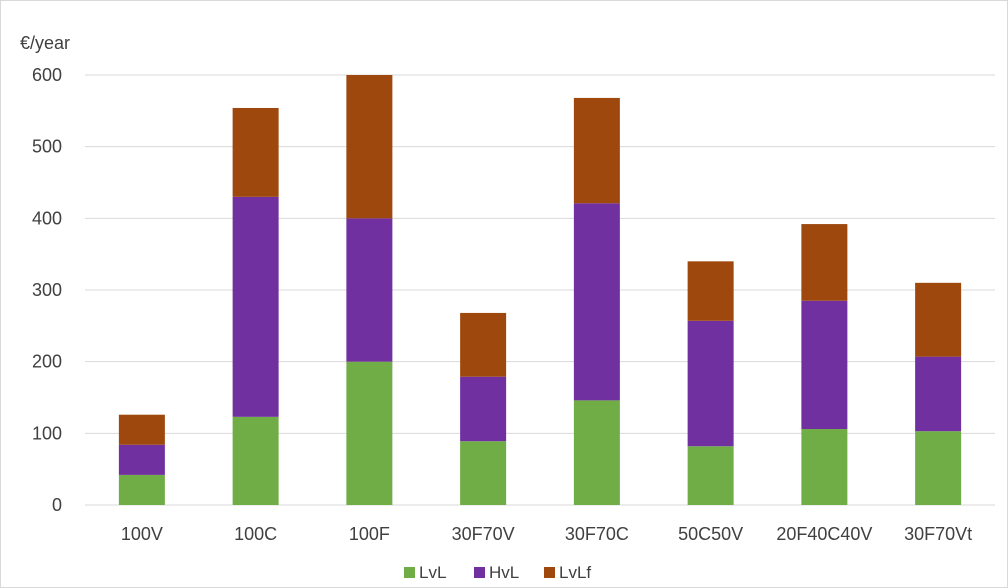 The width and height of the screenshot is (1008, 588). I want to click on legend-swatch-hvl, so click(479, 572).